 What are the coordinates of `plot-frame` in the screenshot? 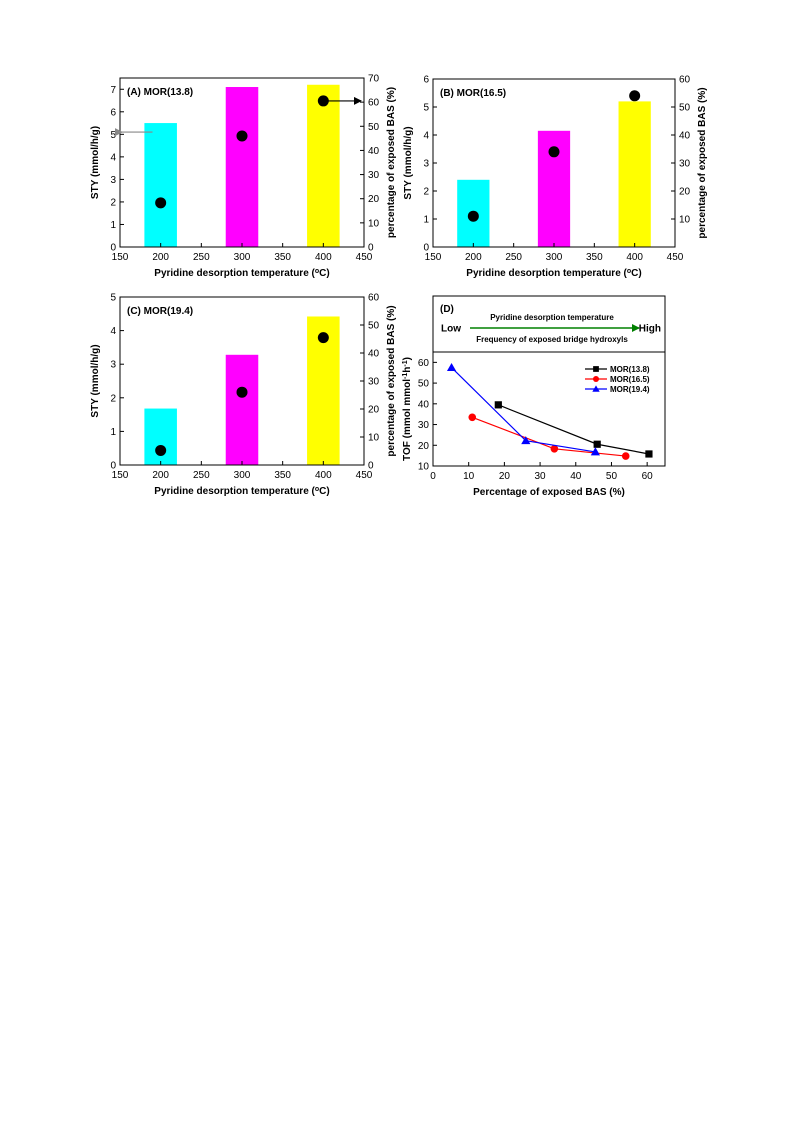 It's located at (549, 381).